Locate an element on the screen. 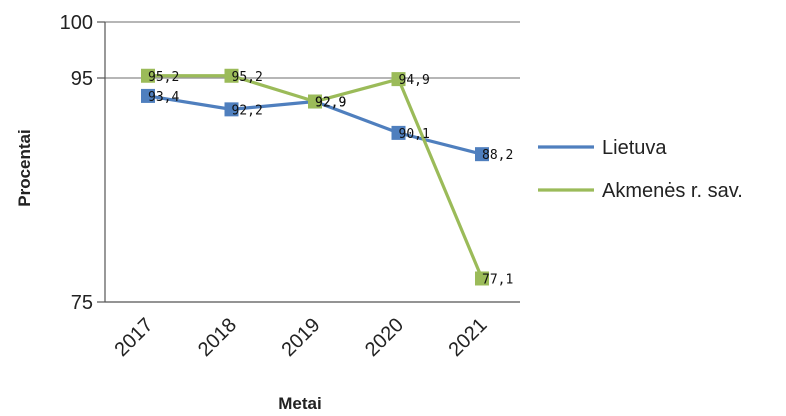 The height and width of the screenshot is (416, 786). data-label-s1-2019: 92,9 is located at coordinates (330, 103).